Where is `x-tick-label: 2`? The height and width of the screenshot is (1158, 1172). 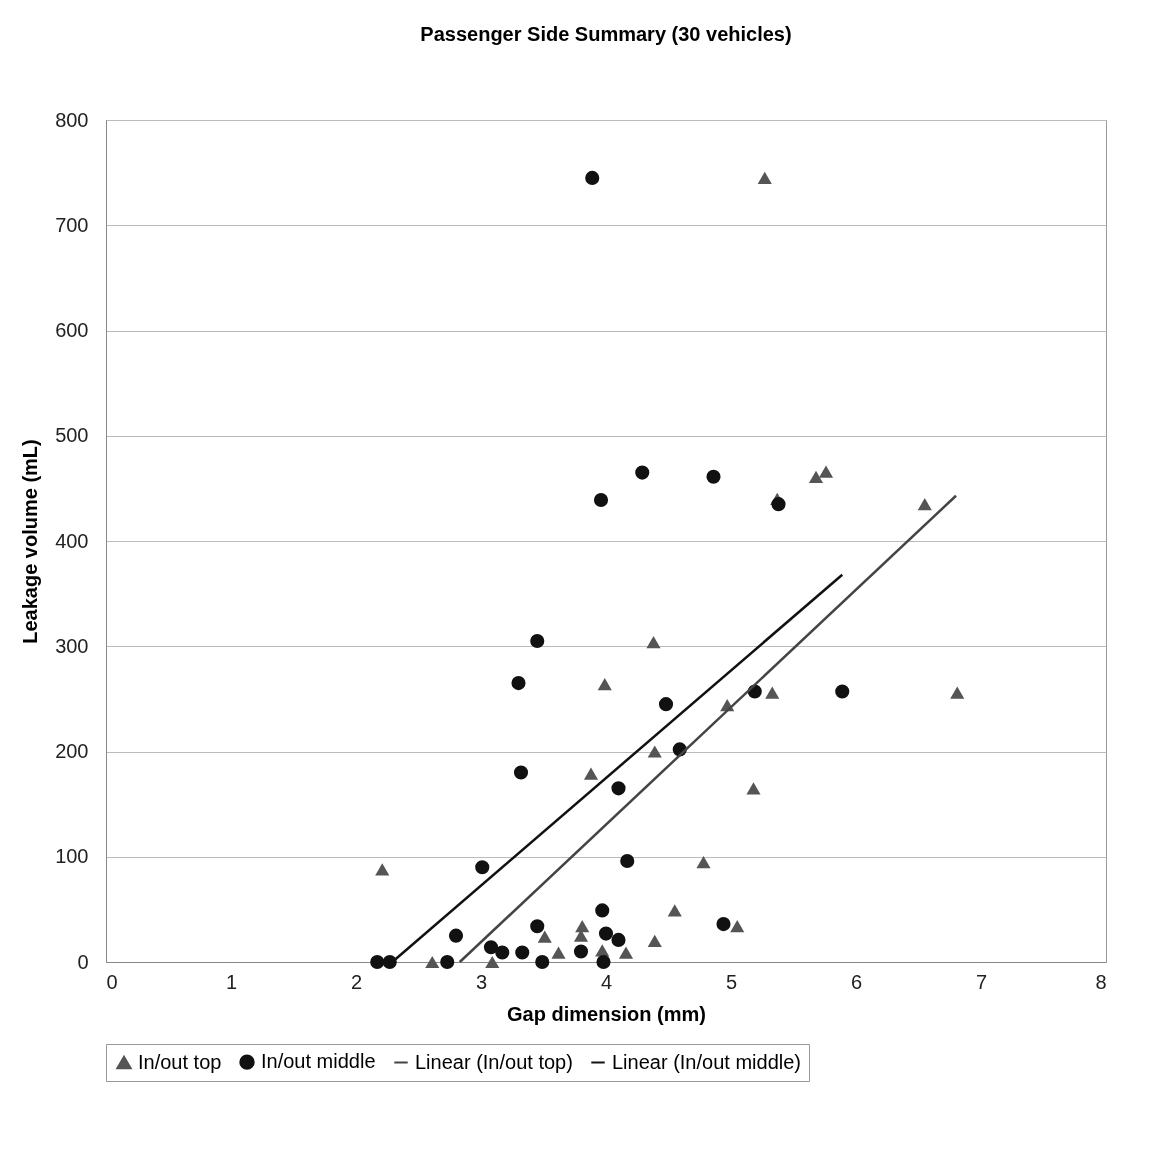
x-tick-label: 2 is located at coordinates (356, 981).